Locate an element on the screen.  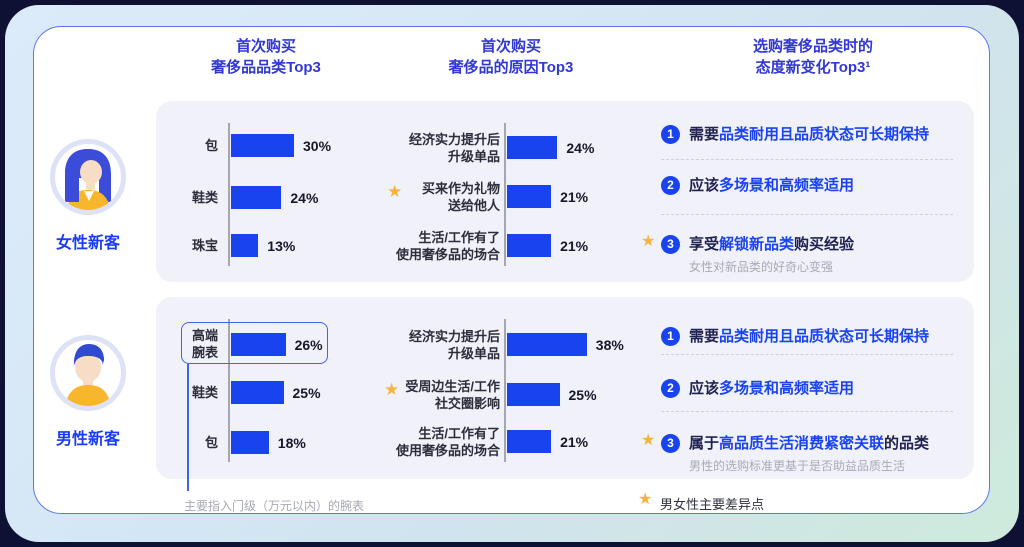
header-line: 态度新变化Top3¹ is located at coordinates (813, 67).